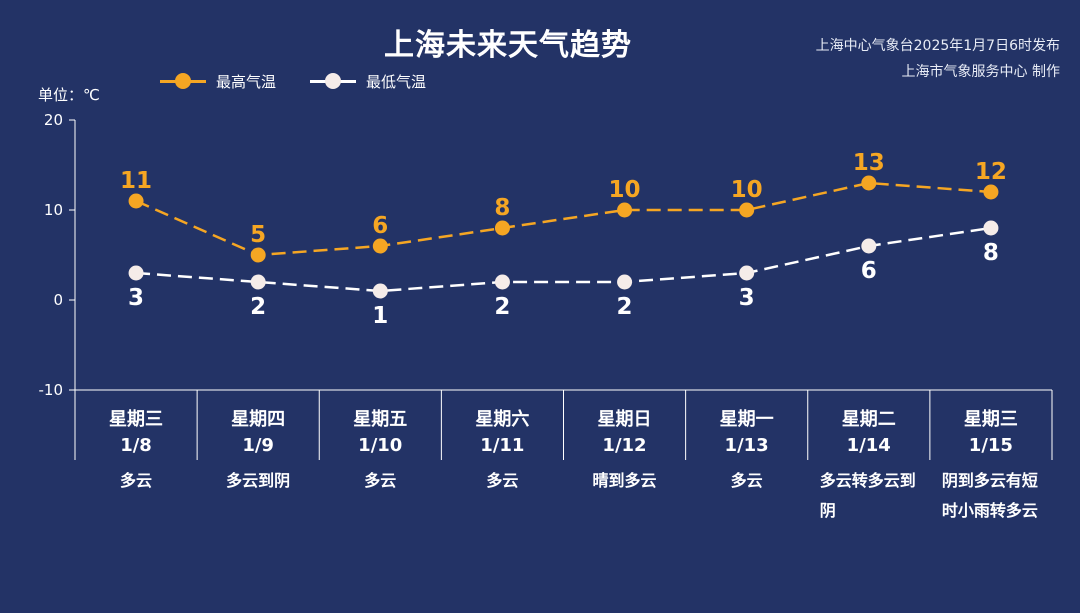 This screenshot has height=613, width=1080. What do you see at coordinates (69, 95) in the screenshot?
I see `y-axis-unit-label: 单位：℃` at bounding box center [69, 95].